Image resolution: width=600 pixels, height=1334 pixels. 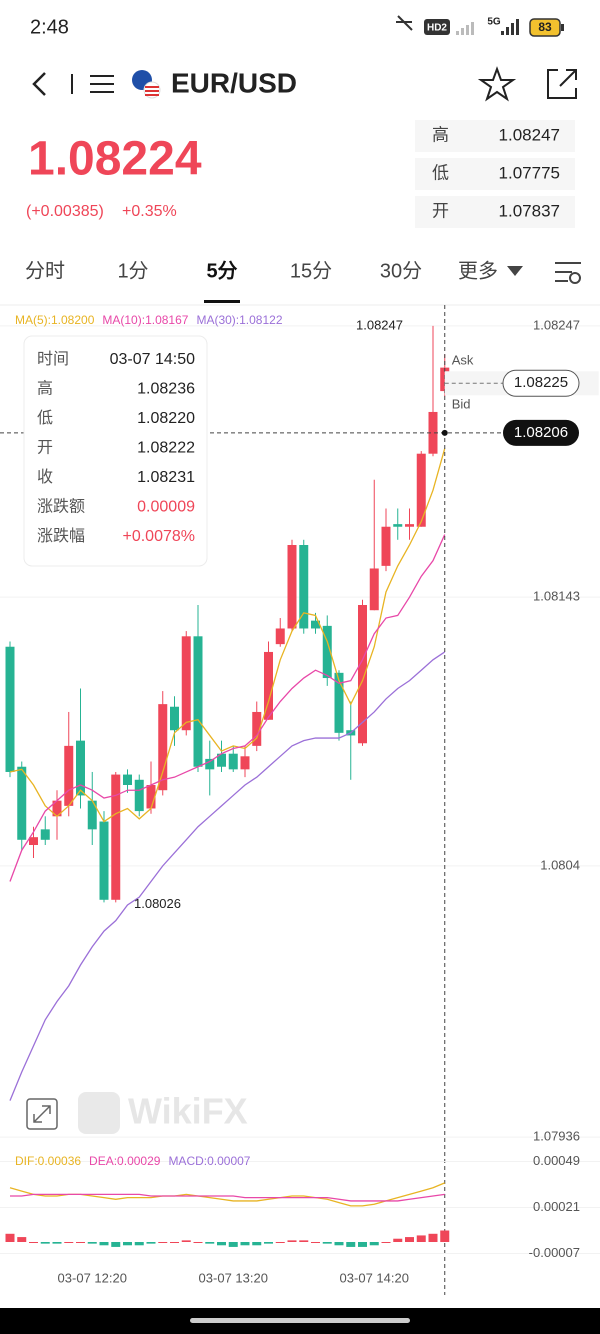 What do you see at coordinates (556, 1136) in the screenshot?
I see `y-tick-label: 1.07936` at bounding box center [556, 1136].